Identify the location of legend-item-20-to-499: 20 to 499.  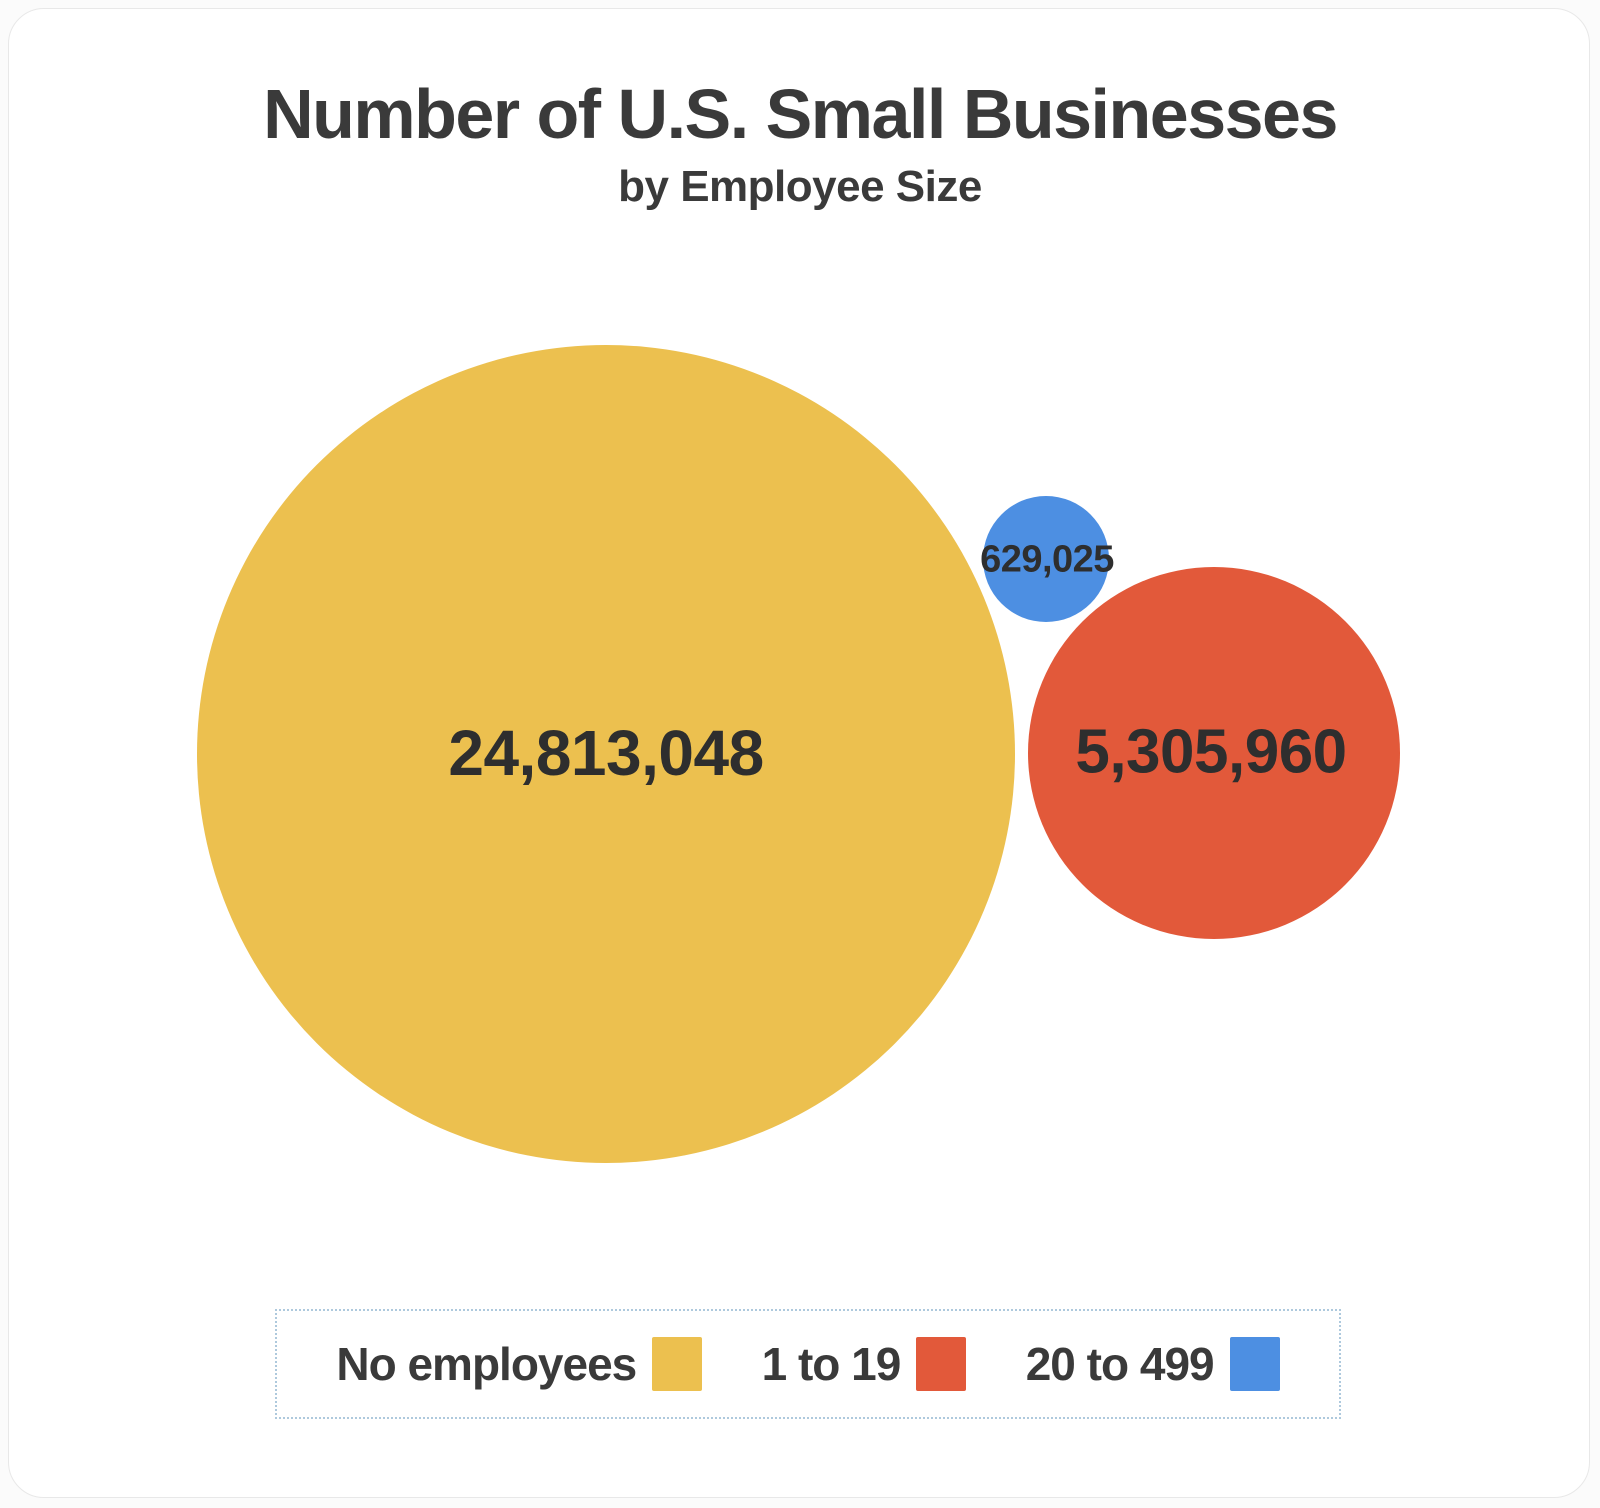
(1153, 1364).